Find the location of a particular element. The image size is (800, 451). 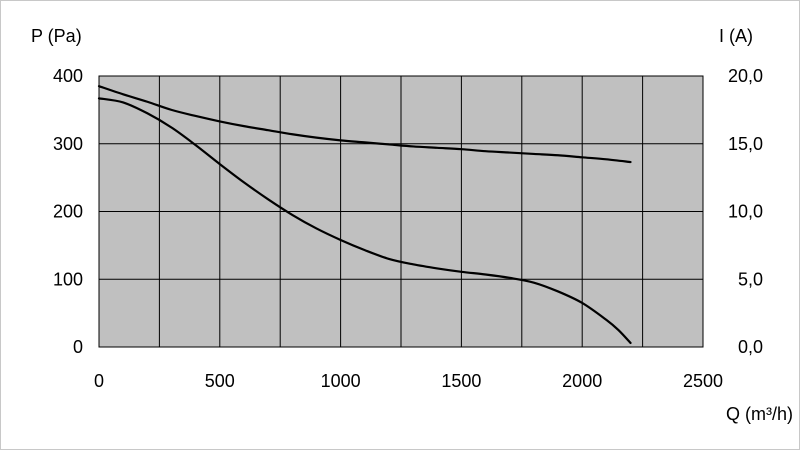

x-tick-label: 0 is located at coordinates (99, 381).